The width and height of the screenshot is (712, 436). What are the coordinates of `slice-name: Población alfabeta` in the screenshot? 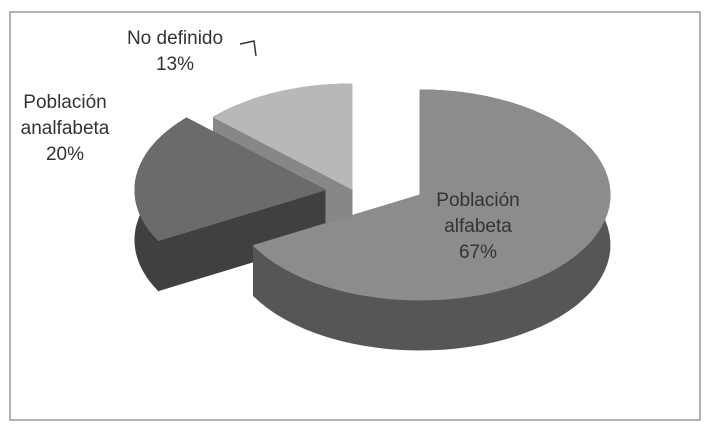 It's located at (478, 213).